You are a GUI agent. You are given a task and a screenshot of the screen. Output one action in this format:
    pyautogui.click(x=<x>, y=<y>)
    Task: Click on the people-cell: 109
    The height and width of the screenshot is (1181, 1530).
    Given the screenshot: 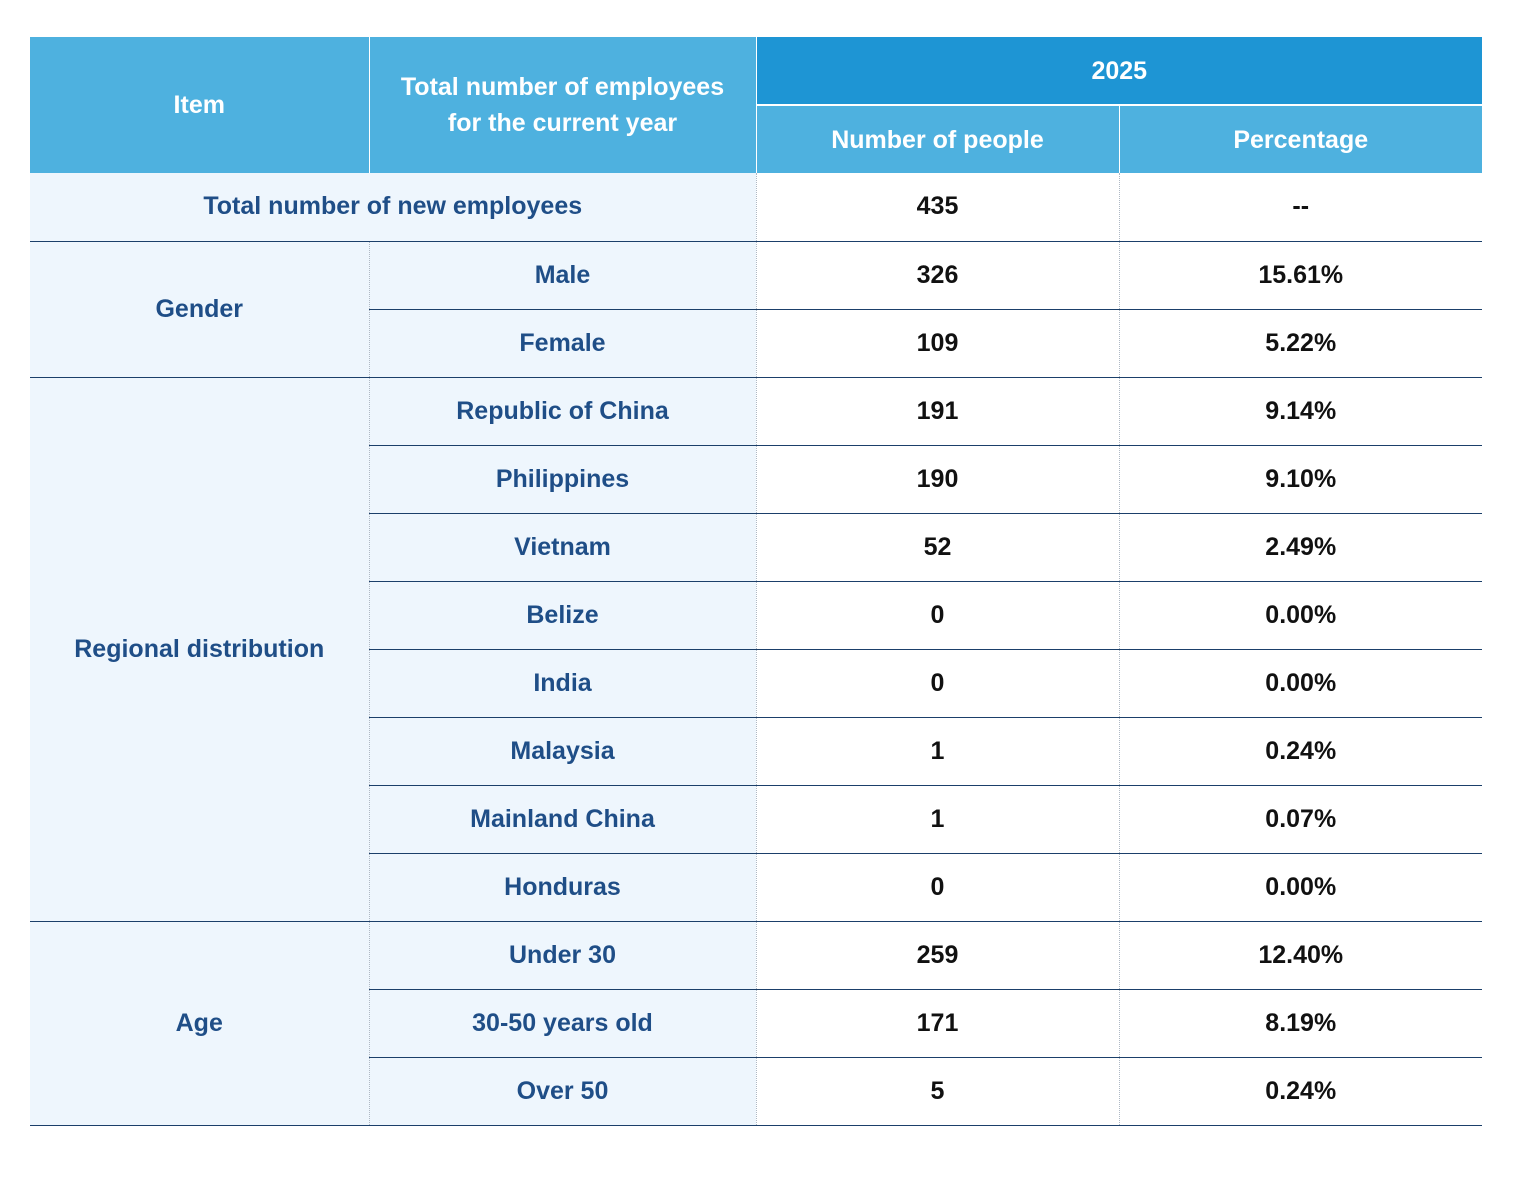 What is the action you would take?
    pyautogui.click(x=938, y=343)
    